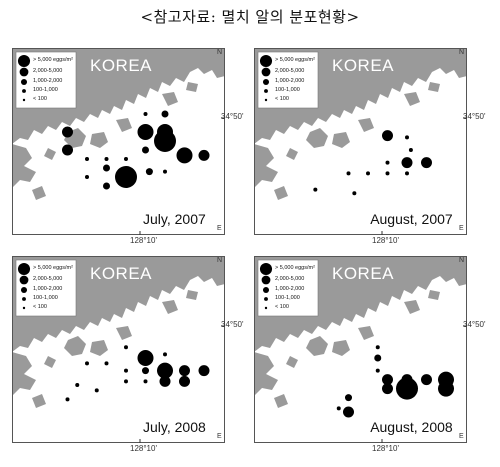  I want to click on date-label: July, 2007, so click(174, 219).